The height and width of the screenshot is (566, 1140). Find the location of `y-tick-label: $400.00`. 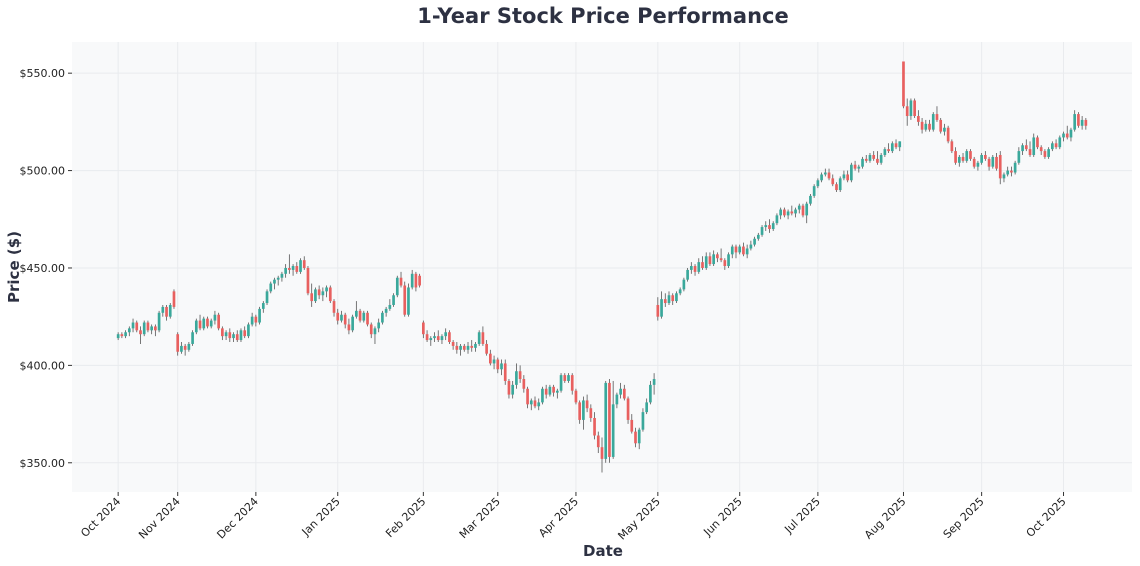

y-tick-label: $400.00 is located at coordinates (43, 365).